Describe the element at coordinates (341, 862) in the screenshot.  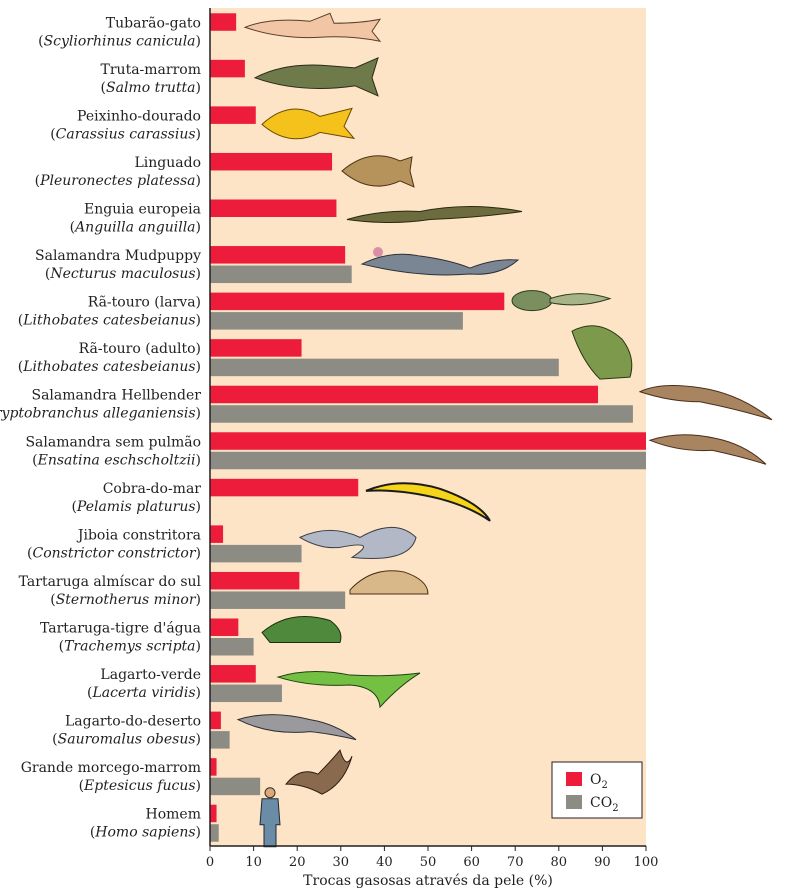
I see `x-tick-label: 30` at that location.